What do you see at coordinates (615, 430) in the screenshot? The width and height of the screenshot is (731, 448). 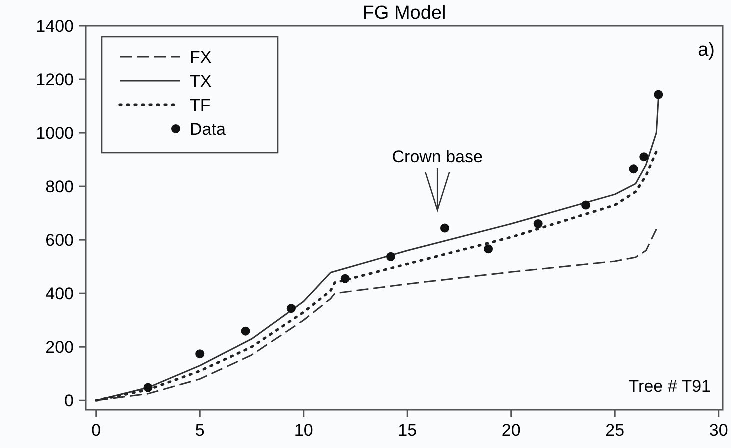 I see `x-tick-label: 25` at bounding box center [615, 430].